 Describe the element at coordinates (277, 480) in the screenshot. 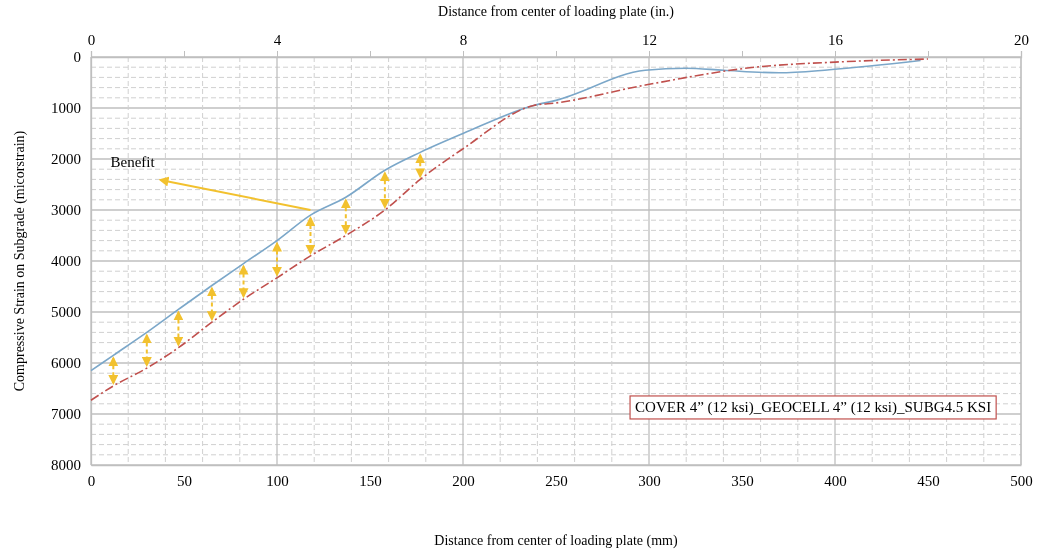

I see `x-tick-label: 100` at that location.